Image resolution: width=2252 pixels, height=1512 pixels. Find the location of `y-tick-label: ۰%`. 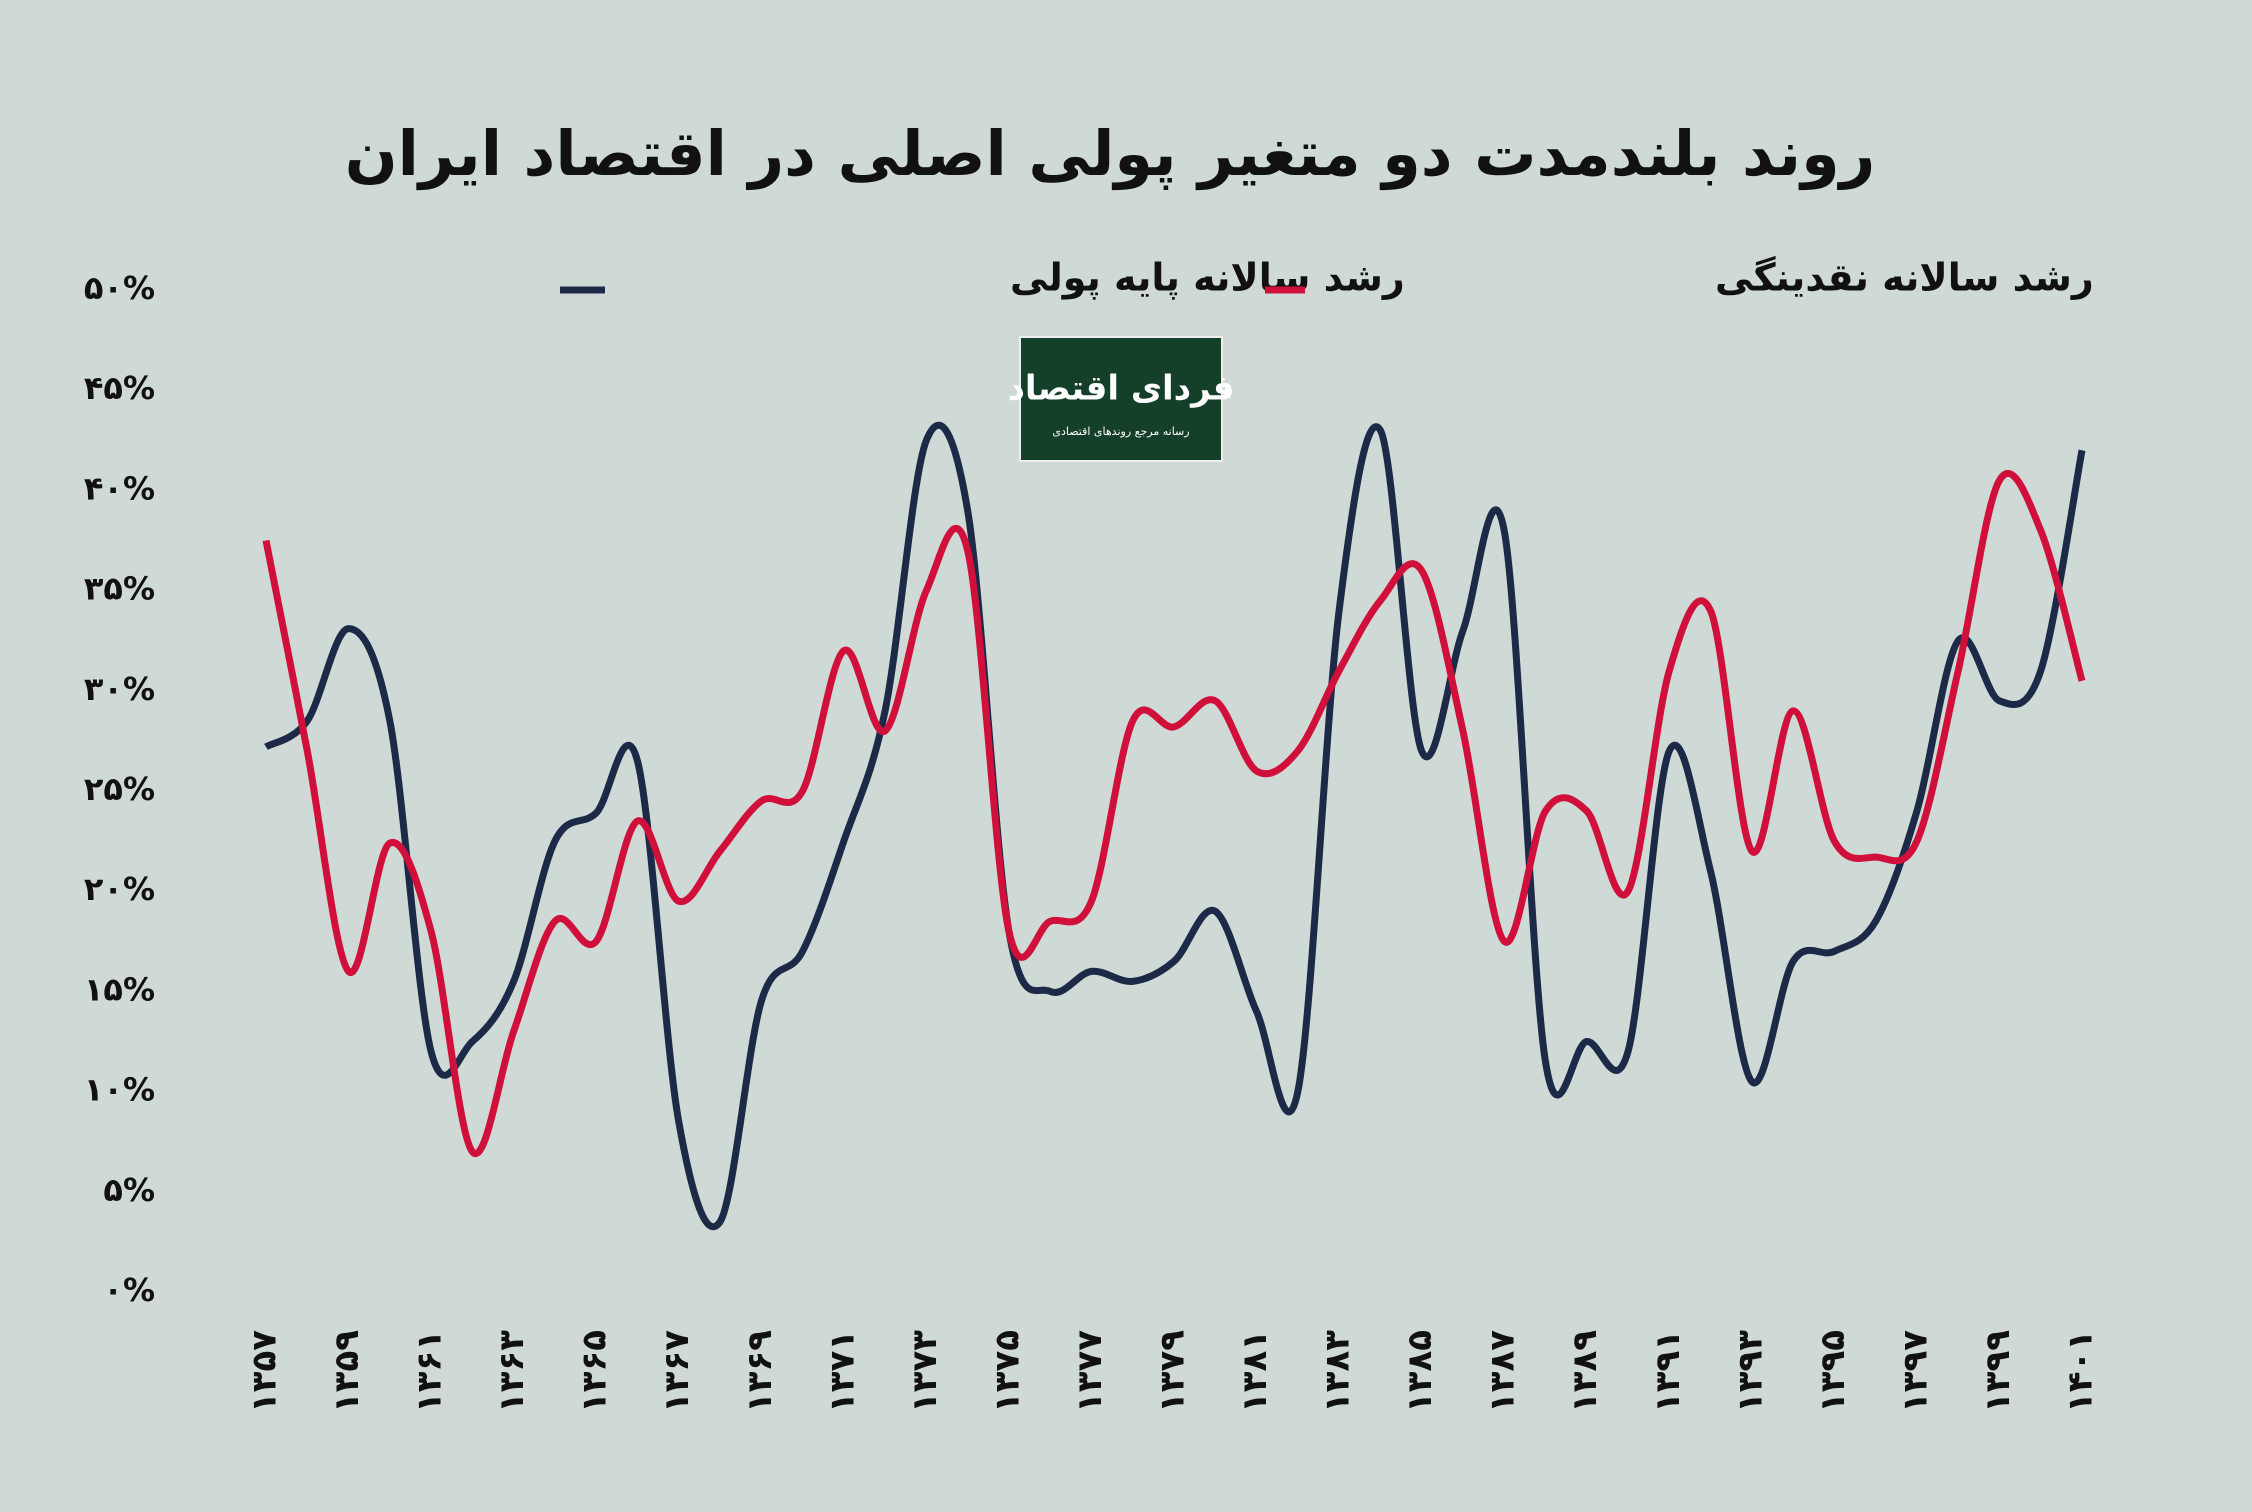

y-tick-label: ۰% is located at coordinates (129, 1290).